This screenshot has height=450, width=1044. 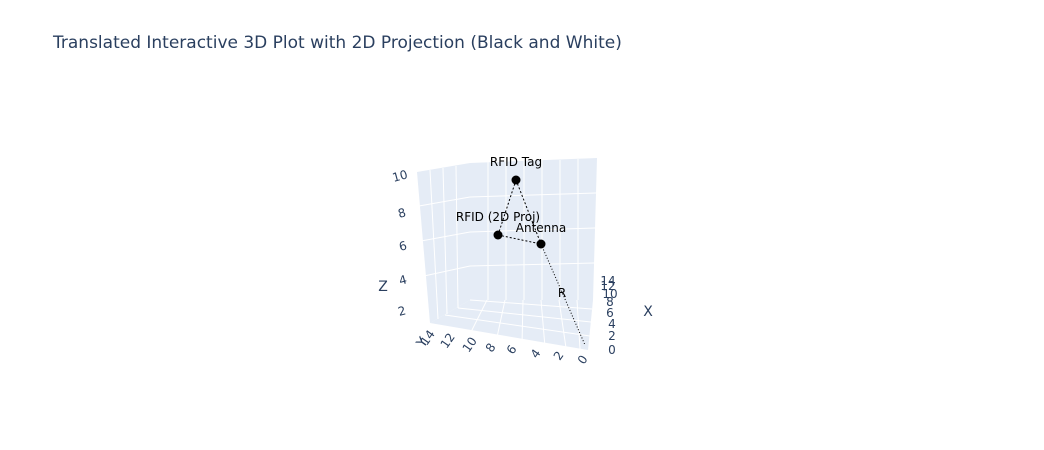 What do you see at coordinates (516, 180) in the screenshot?
I see `marker-rfid-tag` at bounding box center [516, 180].